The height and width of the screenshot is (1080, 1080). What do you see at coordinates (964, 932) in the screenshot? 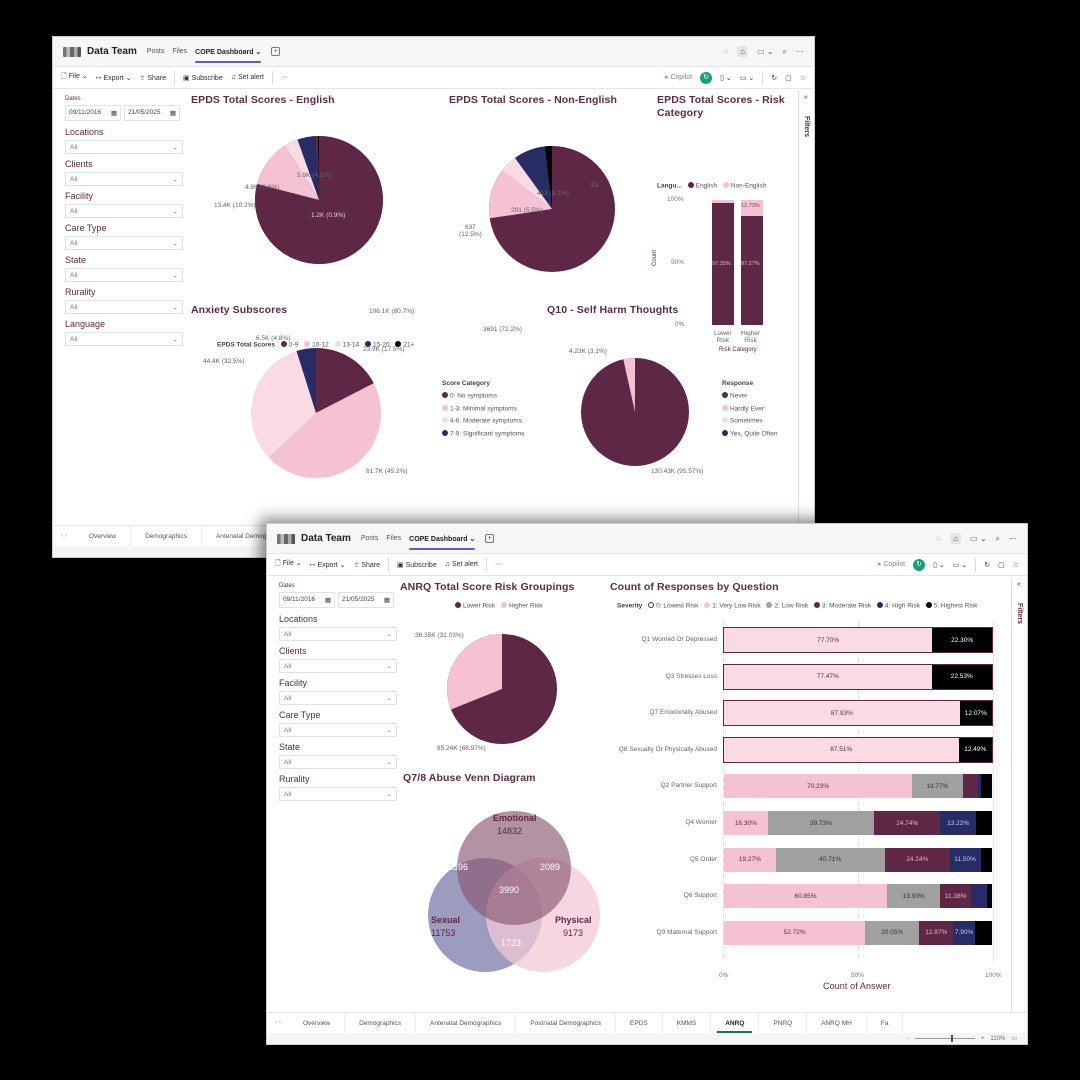
I see `bar-segment: 7.90%` at bounding box center [964, 932].